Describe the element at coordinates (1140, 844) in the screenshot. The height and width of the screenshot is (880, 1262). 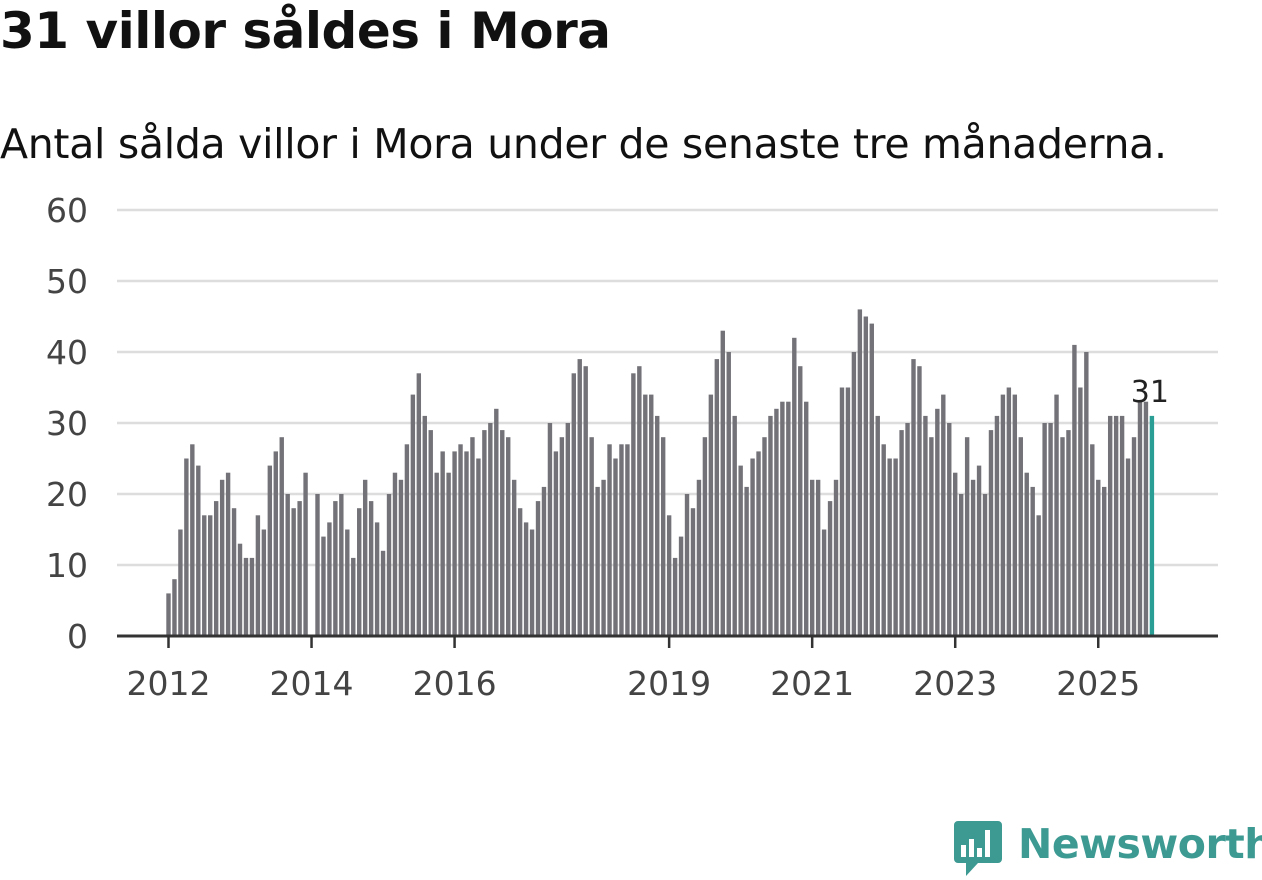
I see `newsworthy-logo-text: Newsworthy` at that location.